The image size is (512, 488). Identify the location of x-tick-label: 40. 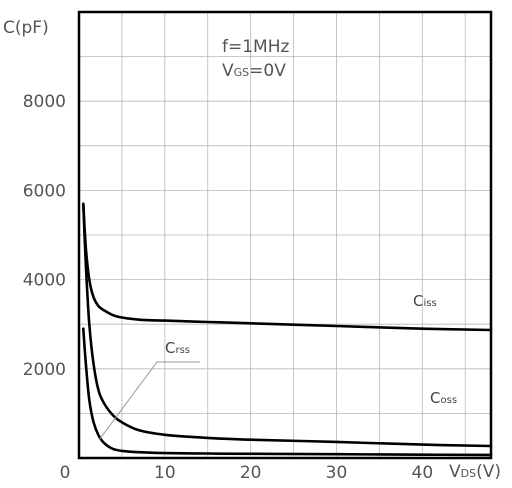
(423, 473).